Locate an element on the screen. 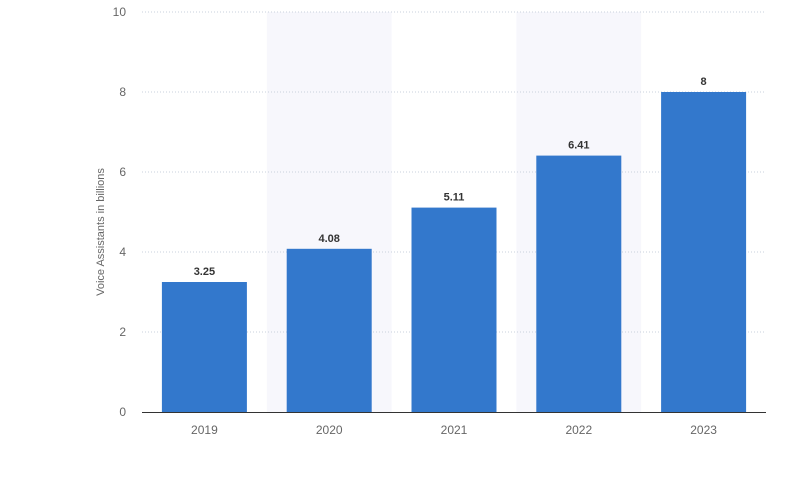 The image size is (810, 480). y-axis-title: Voice Assistants in billions is located at coordinates (101, 232).